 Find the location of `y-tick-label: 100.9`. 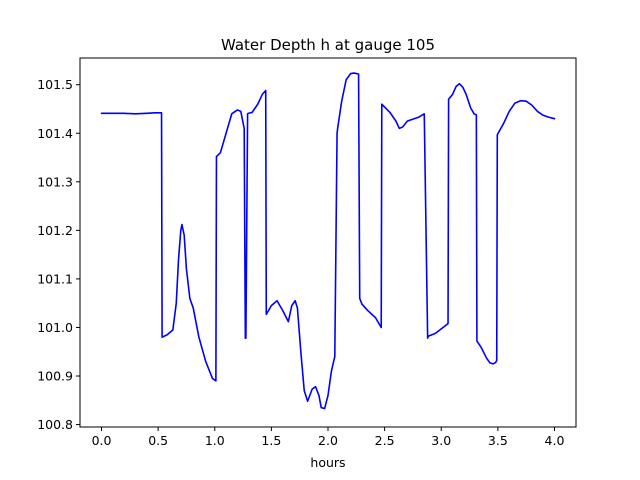

y-tick-label: 100.9 is located at coordinates (55, 376).